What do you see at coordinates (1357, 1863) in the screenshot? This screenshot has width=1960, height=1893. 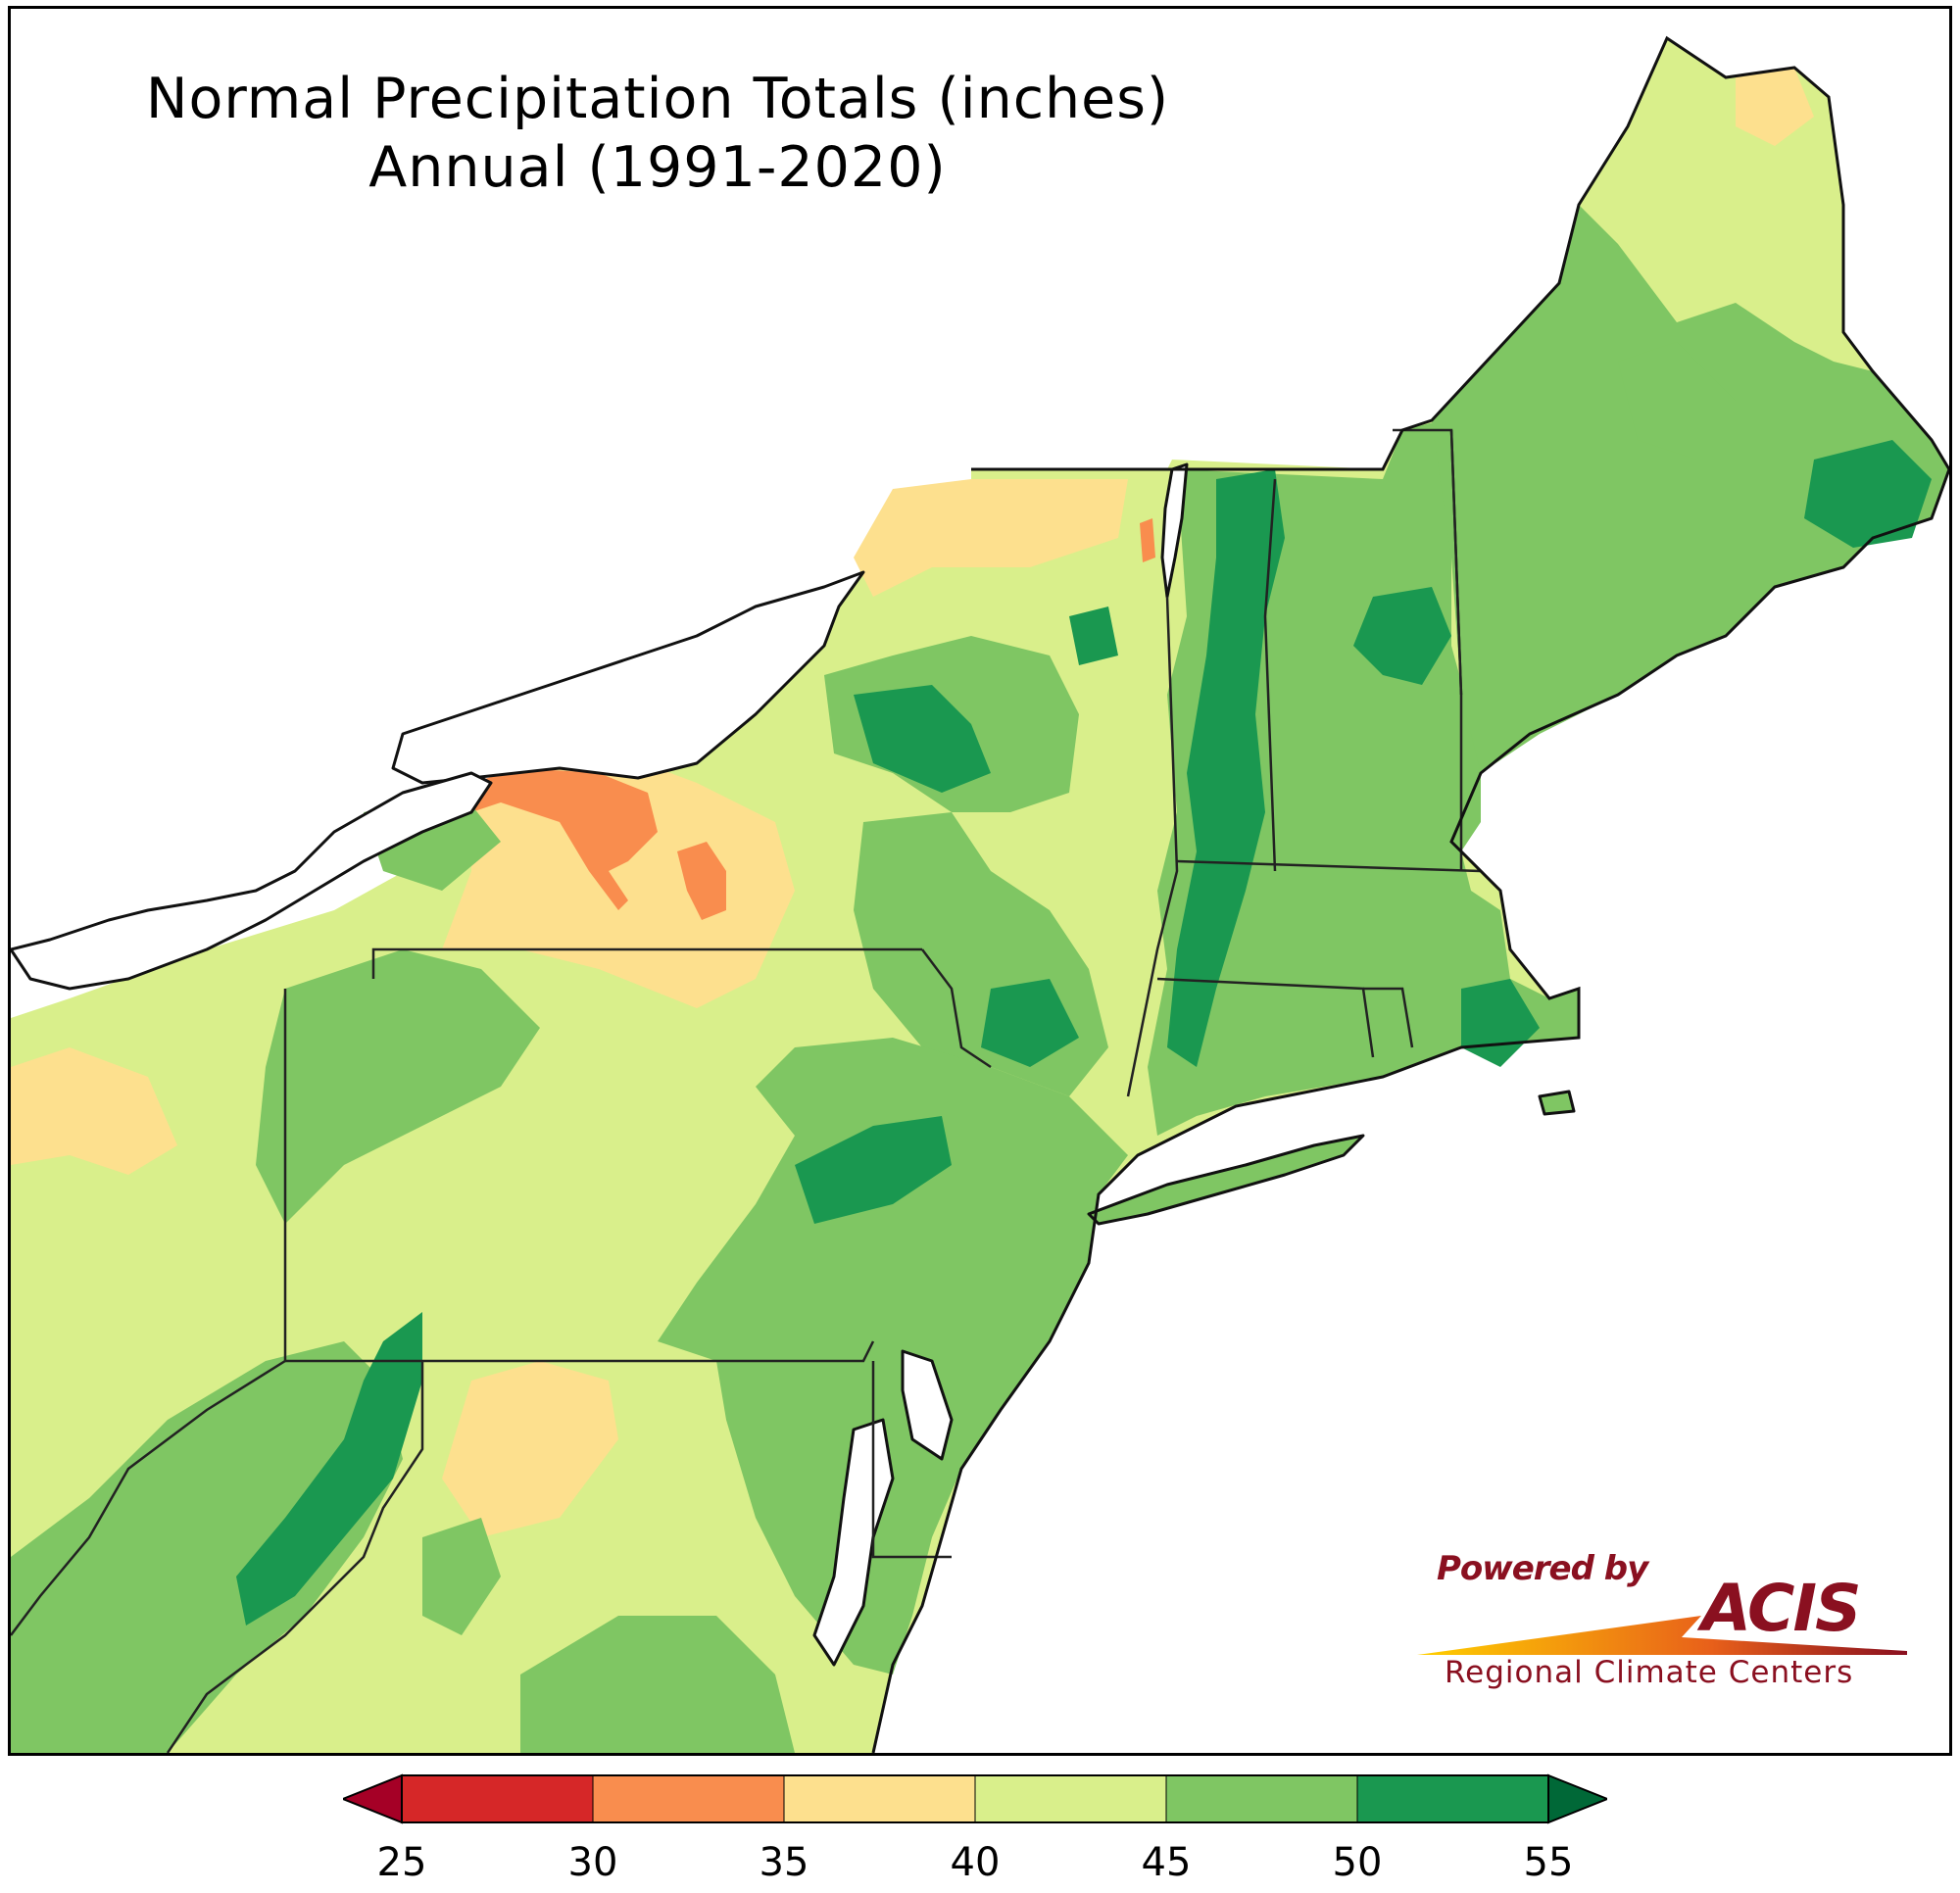 I see `colorbar-tick-50: 50` at bounding box center [1357, 1863].